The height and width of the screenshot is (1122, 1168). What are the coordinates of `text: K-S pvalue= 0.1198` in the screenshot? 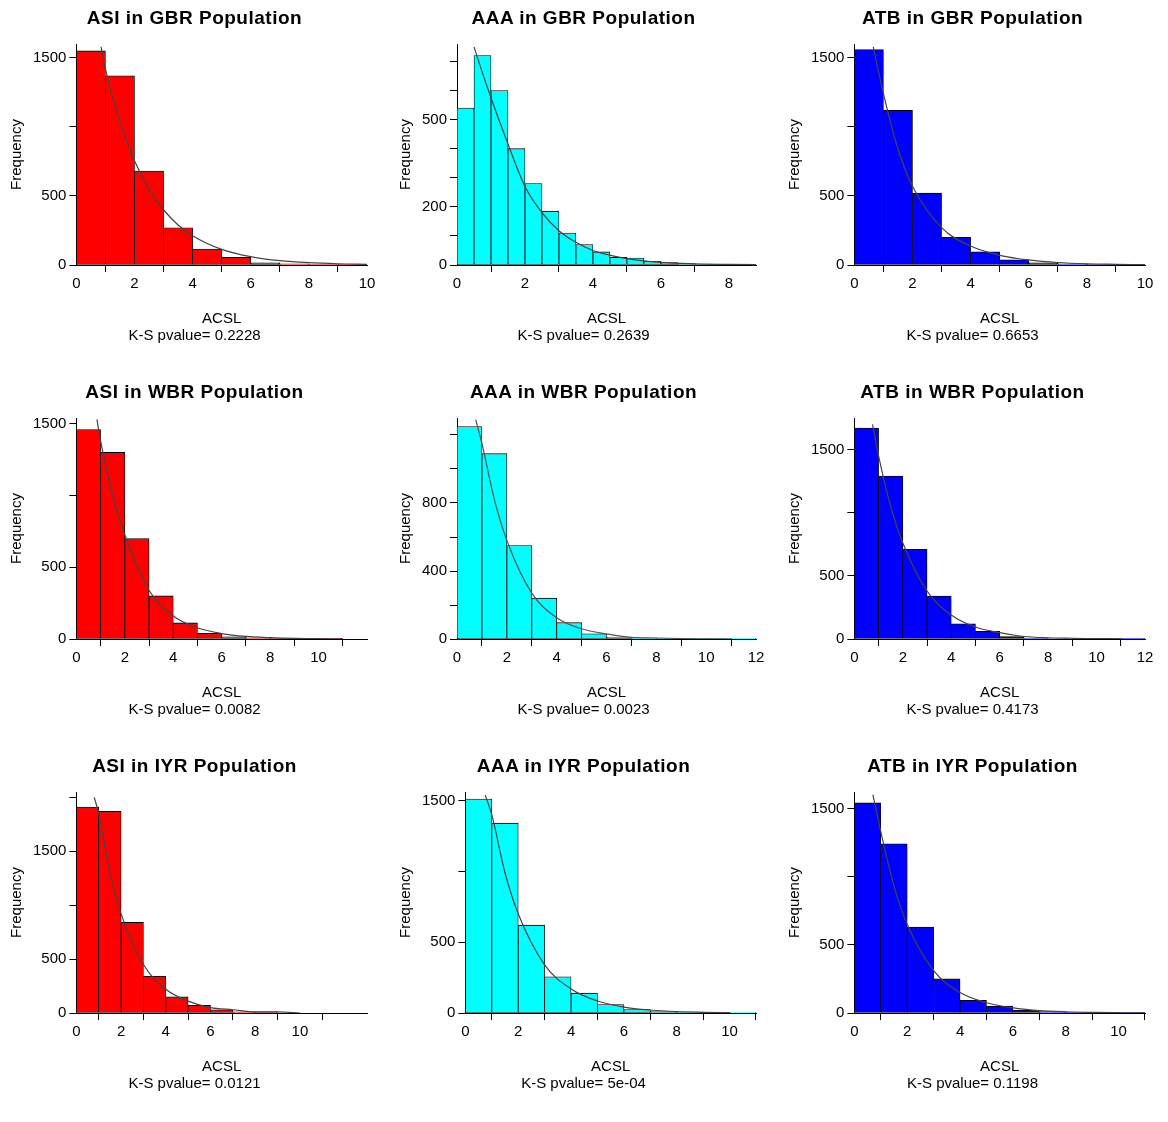 It's located at (972, 1082).